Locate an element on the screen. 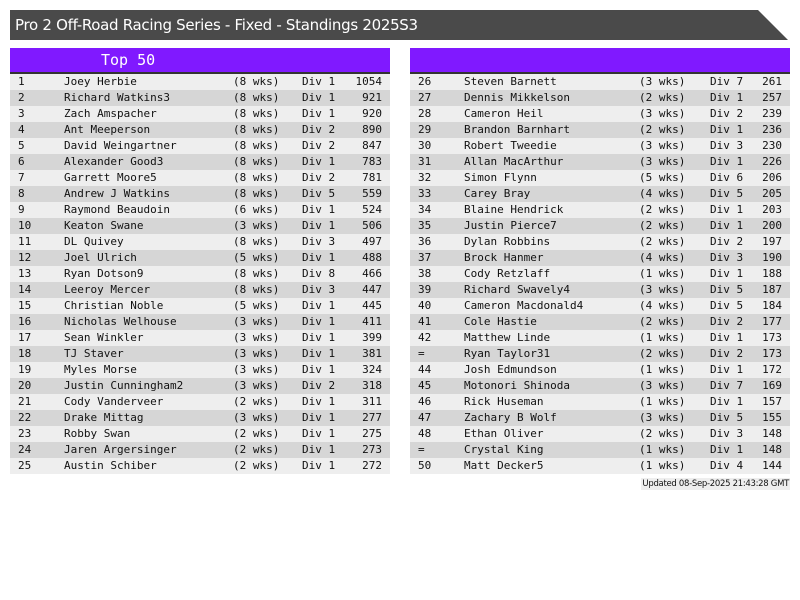  weeks-cell: (4 wks) is located at coordinates (662, 305).